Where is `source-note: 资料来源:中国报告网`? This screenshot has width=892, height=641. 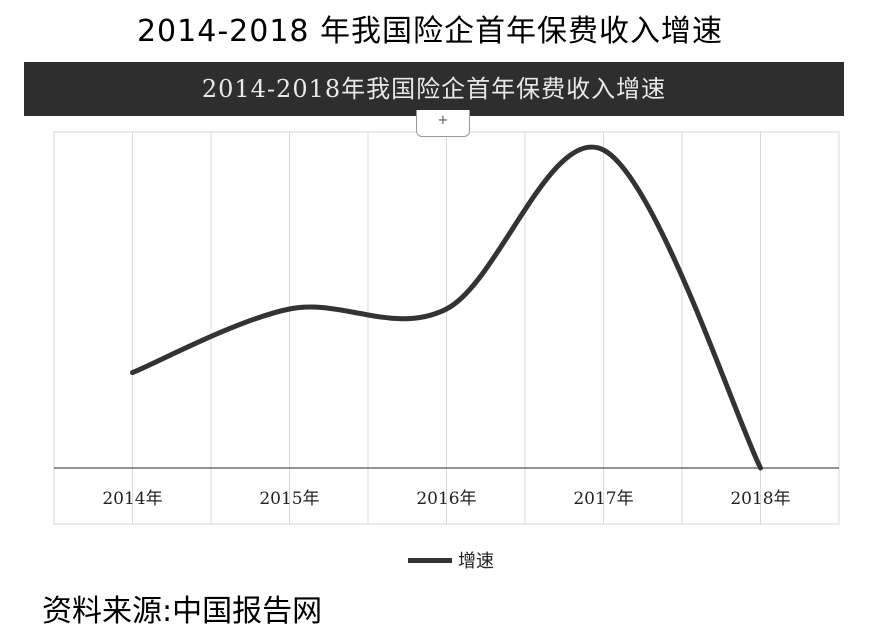 source-note: 资料来源:中国报告网 is located at coordinates (182, 611).